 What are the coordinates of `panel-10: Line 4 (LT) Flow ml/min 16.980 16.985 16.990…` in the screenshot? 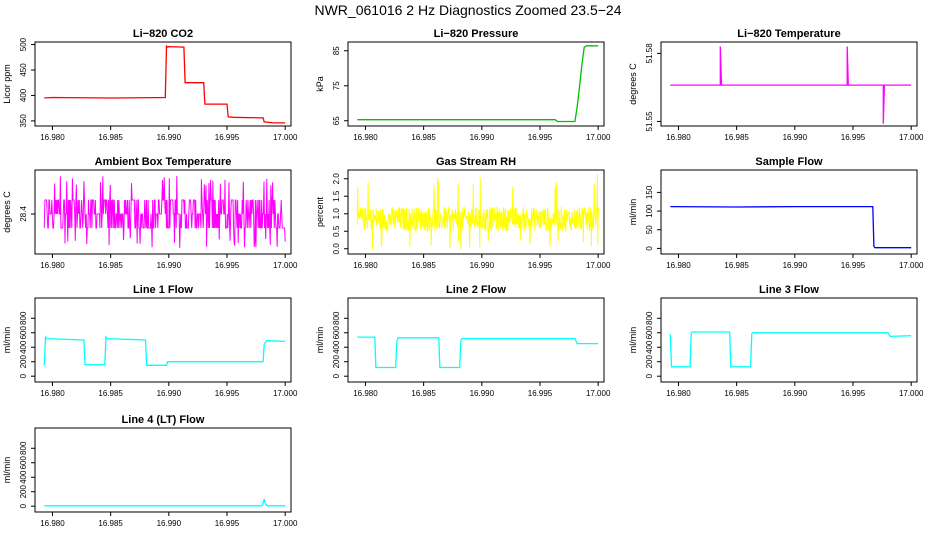 It's located at (150, 471).